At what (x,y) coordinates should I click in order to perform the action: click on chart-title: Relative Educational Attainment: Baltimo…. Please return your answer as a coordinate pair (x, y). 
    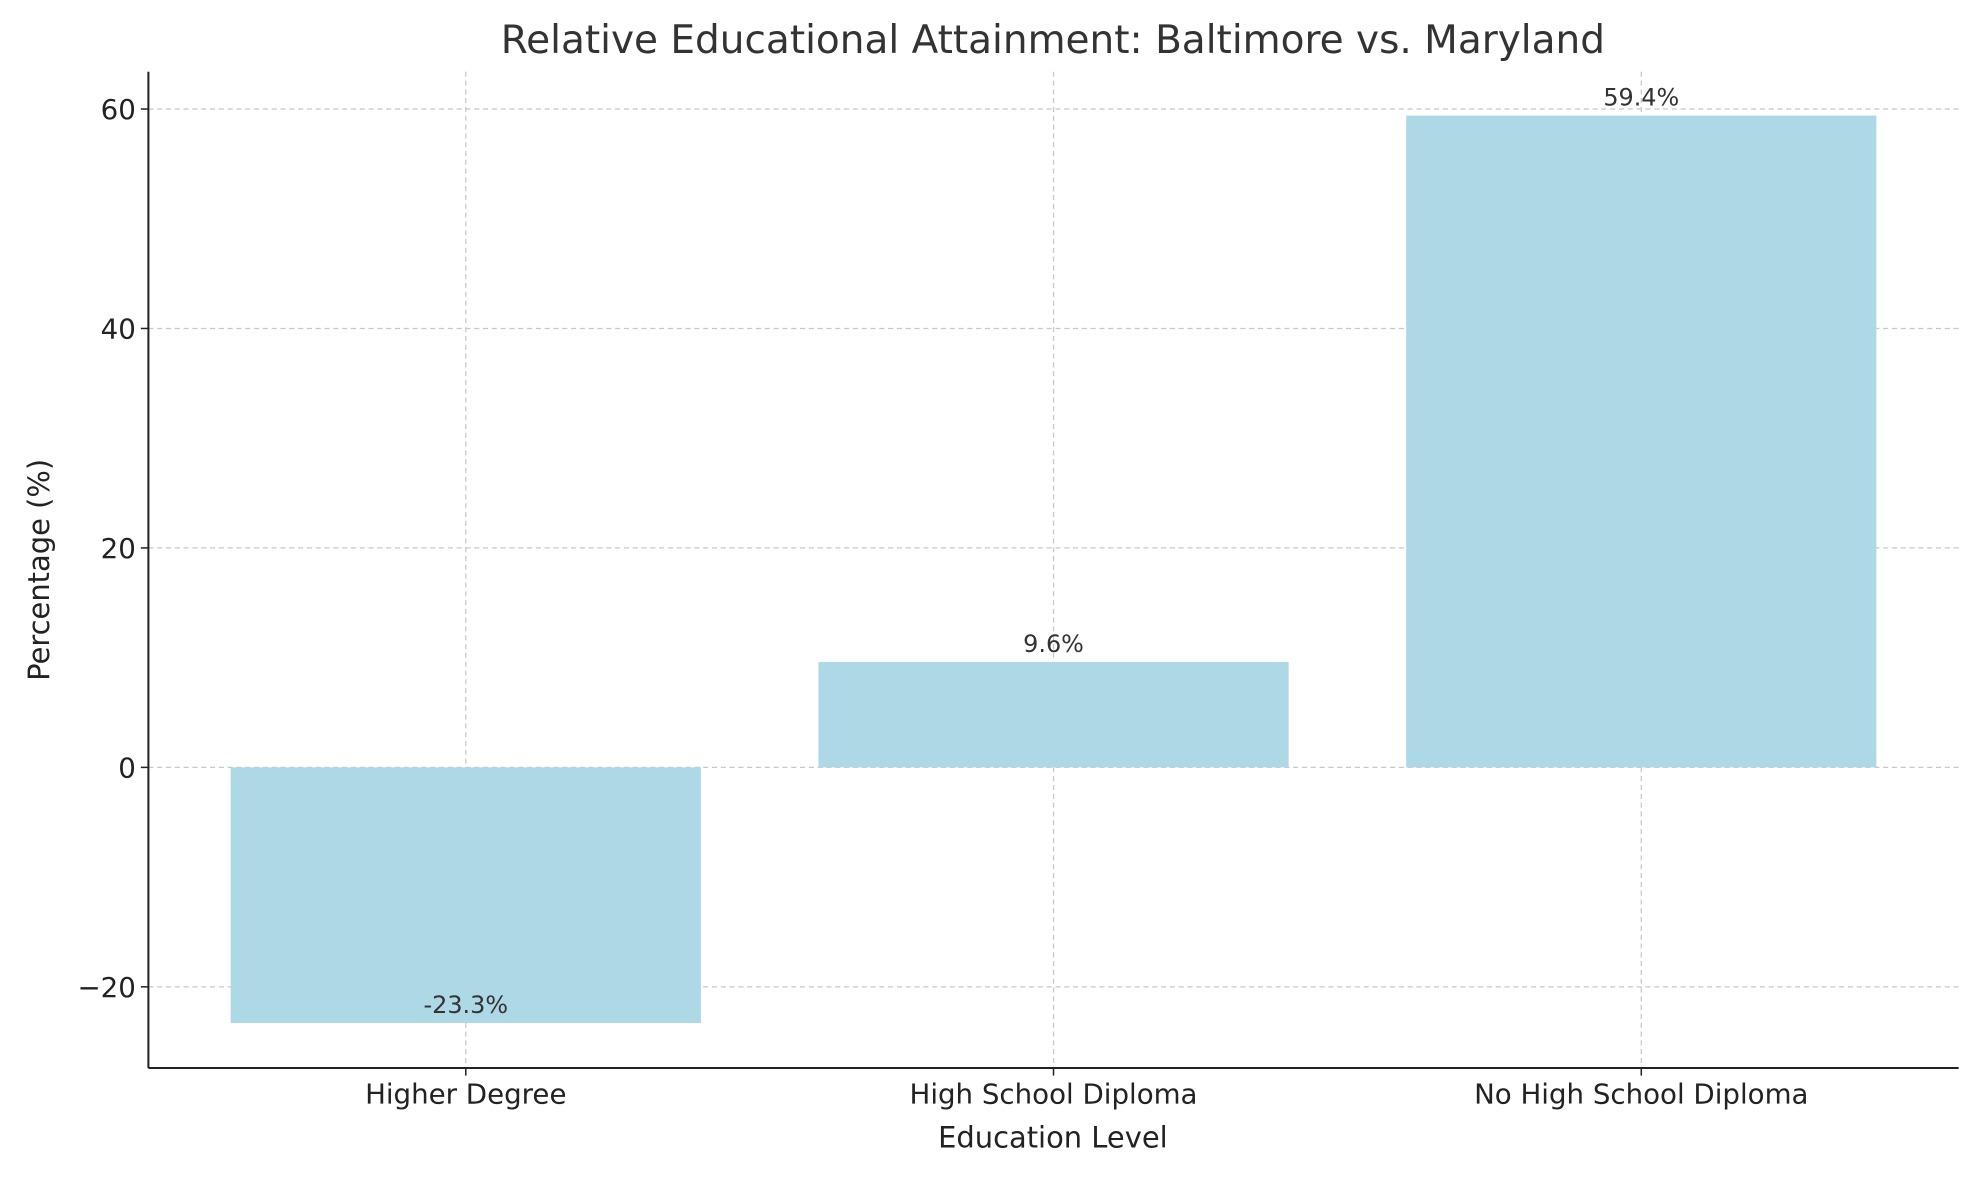
    Looking at the image, I should click on (1053, 40).